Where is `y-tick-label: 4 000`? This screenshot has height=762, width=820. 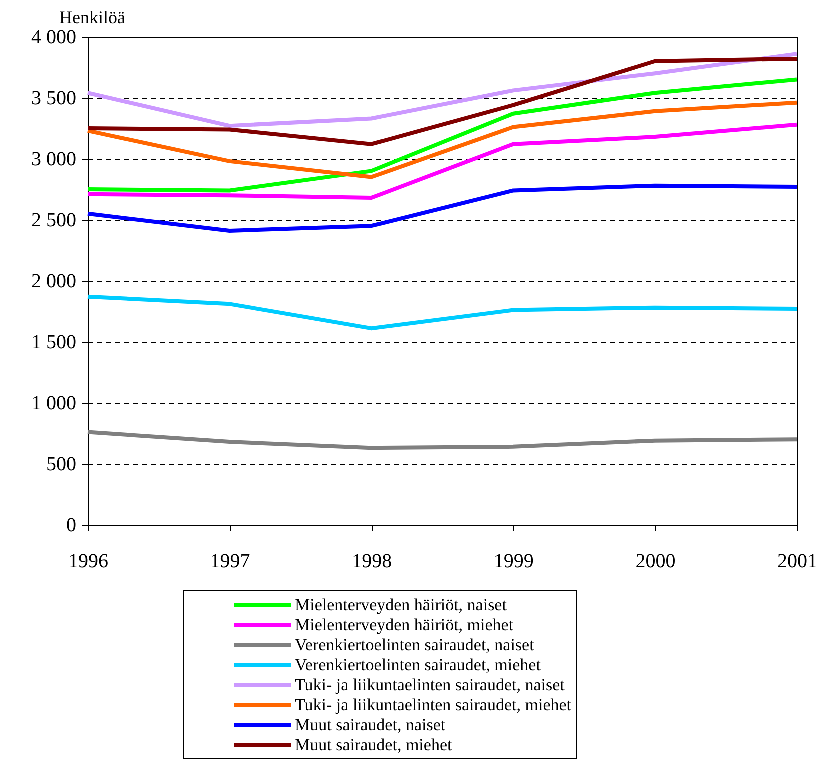 y-tick-label: 4 000 is located at coordinates (54, 37).